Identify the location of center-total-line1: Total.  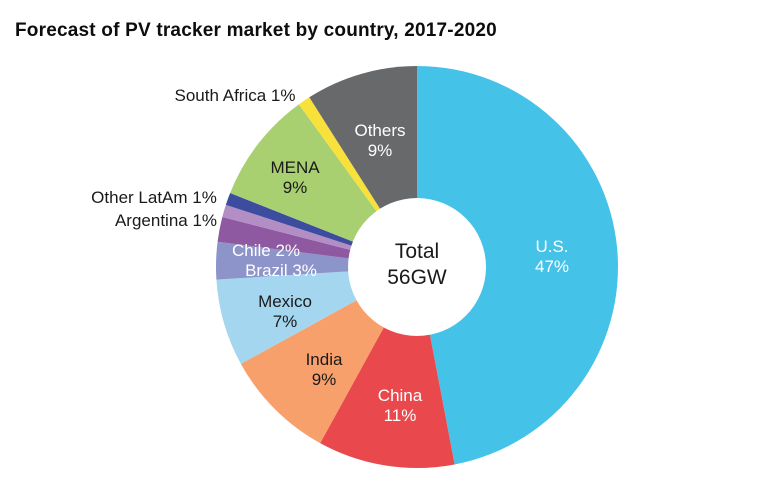
(417, 251).